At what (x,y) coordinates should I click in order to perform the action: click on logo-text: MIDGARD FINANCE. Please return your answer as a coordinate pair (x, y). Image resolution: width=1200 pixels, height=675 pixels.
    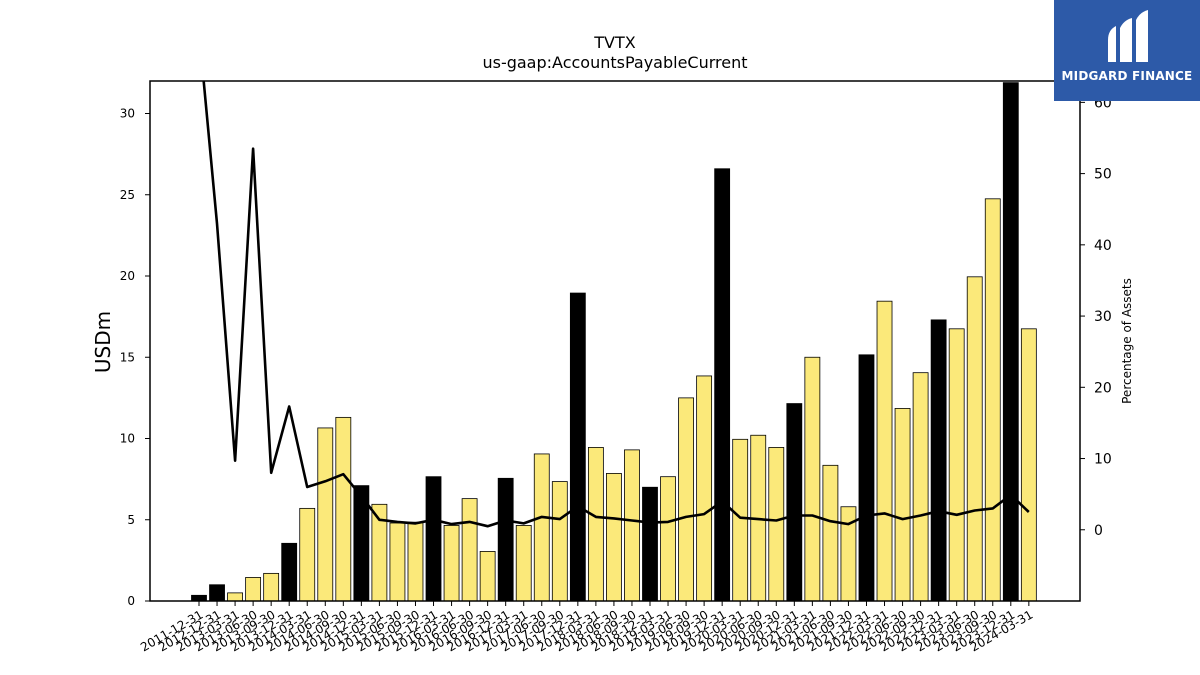
    Looking at the image, I should click on (1127, 76).